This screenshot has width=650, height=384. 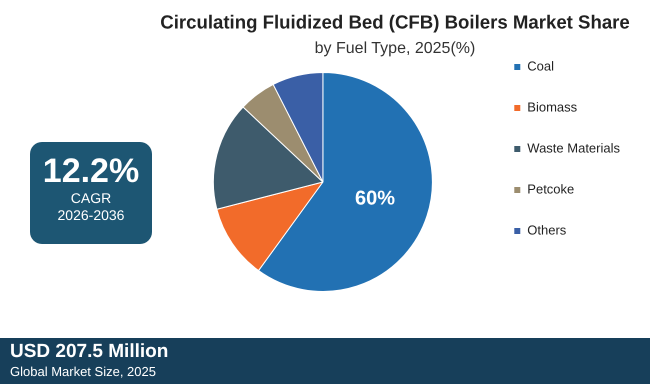 What do you see at coordinates (375, 198) in the screenshot?
I see `data-label: 60%` at bounding box center [375, 198].